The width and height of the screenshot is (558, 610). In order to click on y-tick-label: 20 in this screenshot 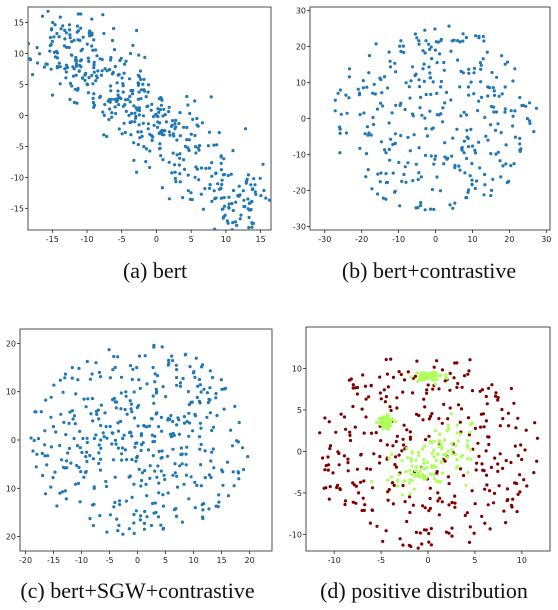, I will do `click(11, 343)`.